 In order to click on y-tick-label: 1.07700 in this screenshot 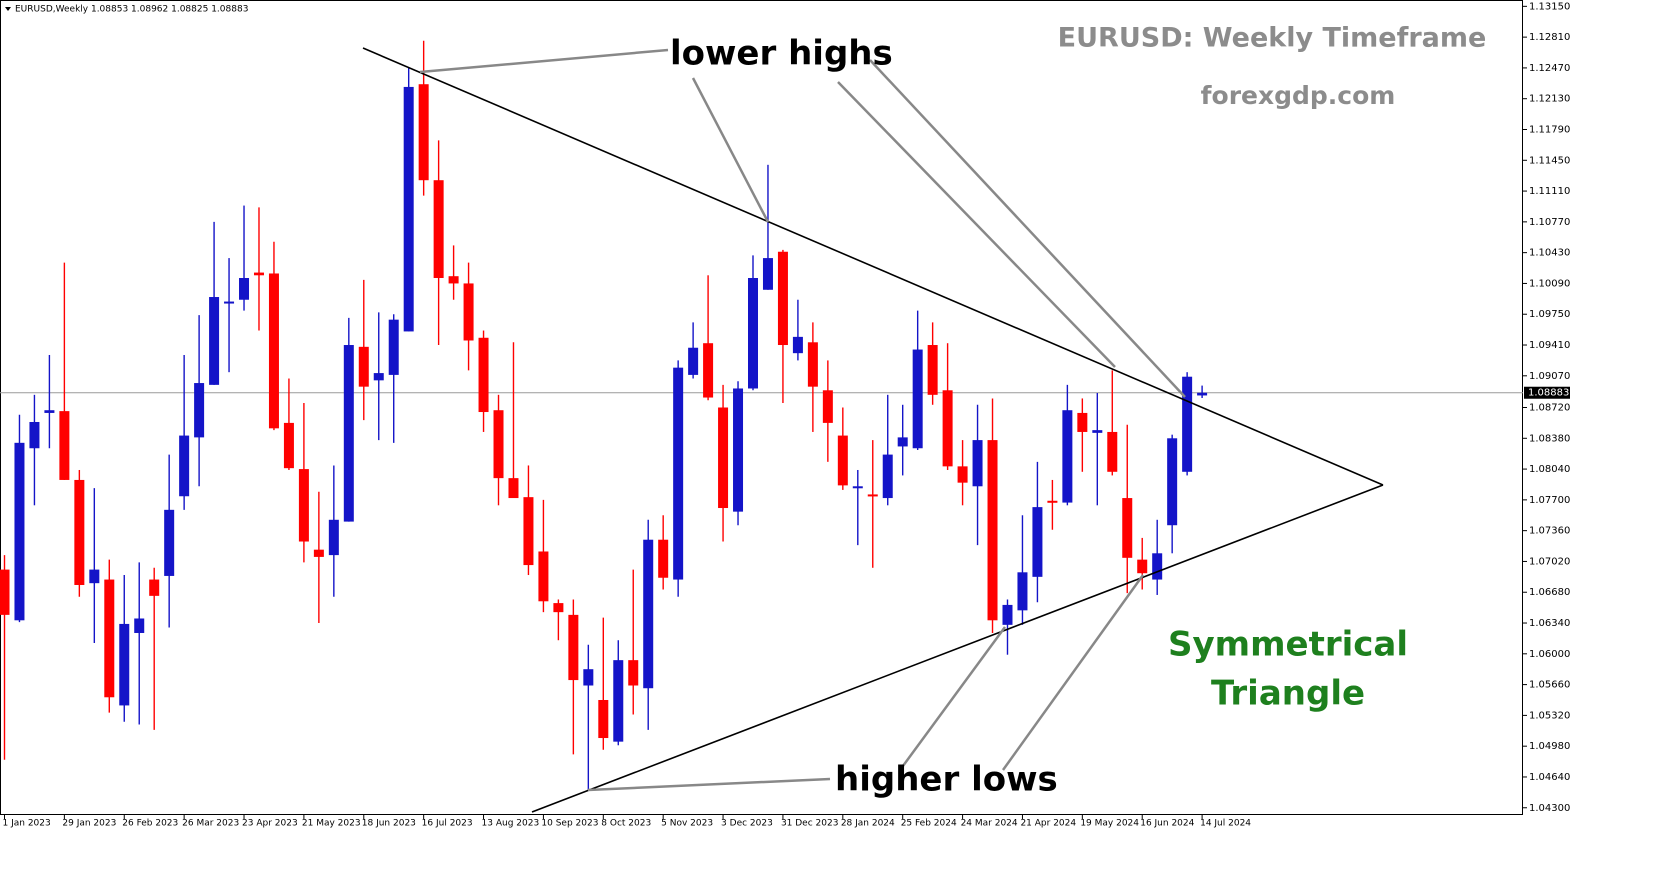, I will do `click(1549, 500)`.